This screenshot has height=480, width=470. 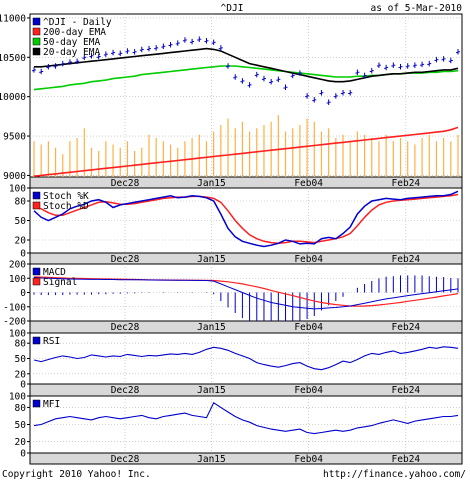 What do you see at coordinates (51, 341) in the screenshot?
I see `legend-entry: RSI` at bounding box center [51, 341].